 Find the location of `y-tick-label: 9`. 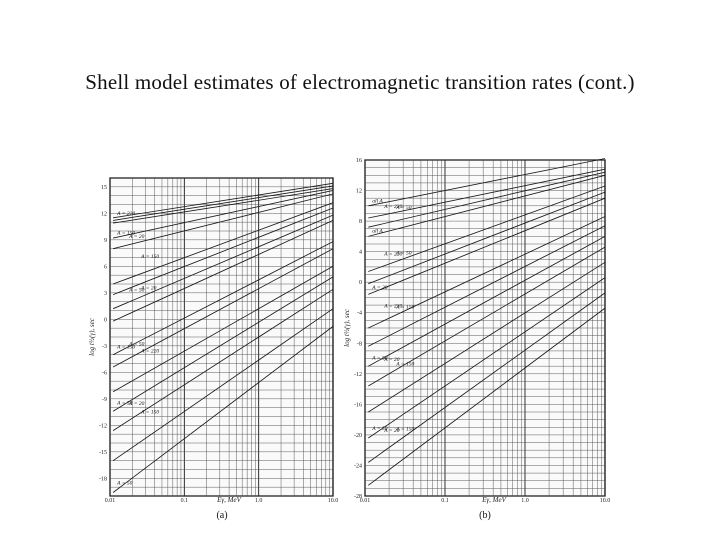

y-tick-label: 9 is located at coordinates (105, 241).